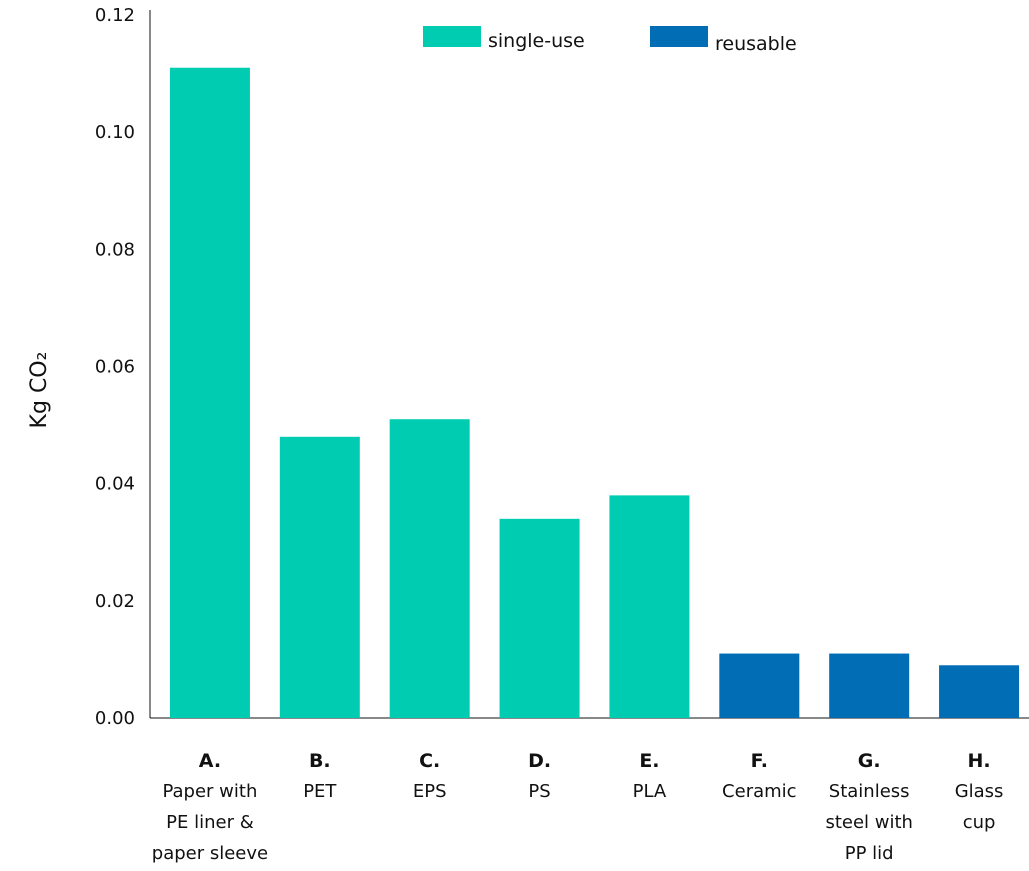 This screenshot has width=1029, height=871. Describe the element at coordinates (610, 40) in the screenshot. I see `legend: single-use reusable` at that location.